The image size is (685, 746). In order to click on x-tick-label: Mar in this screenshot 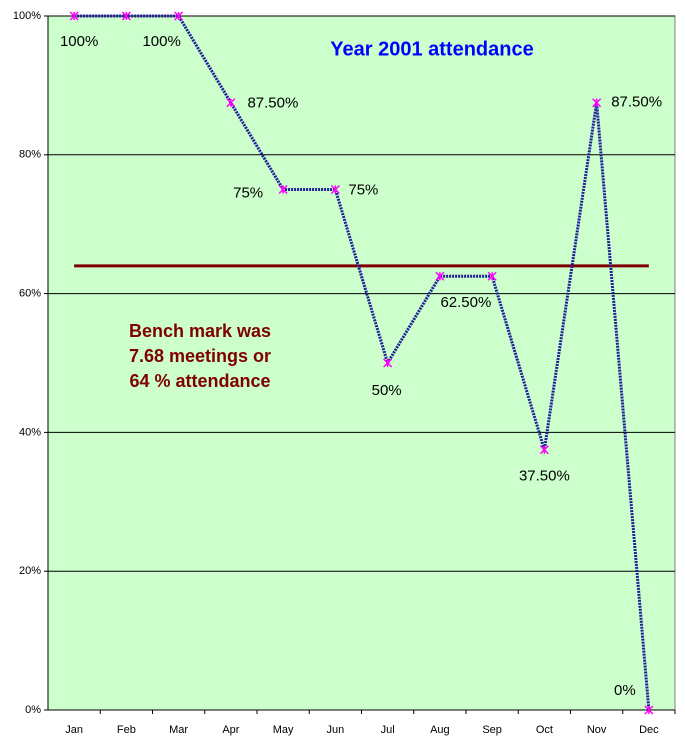, I will do `click(178, 730)`.